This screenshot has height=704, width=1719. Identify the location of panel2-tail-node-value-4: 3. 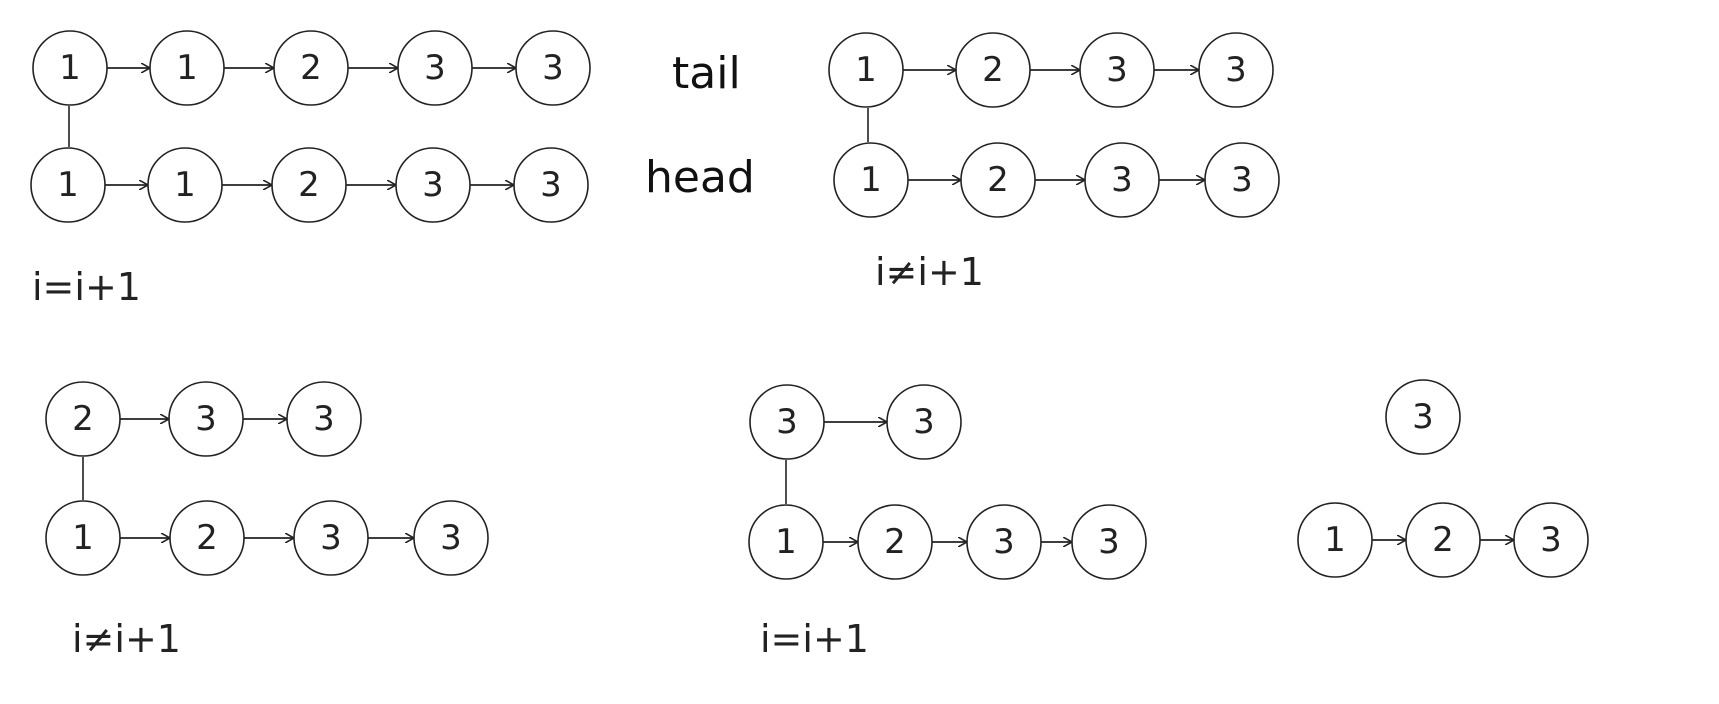
(1236, 70).